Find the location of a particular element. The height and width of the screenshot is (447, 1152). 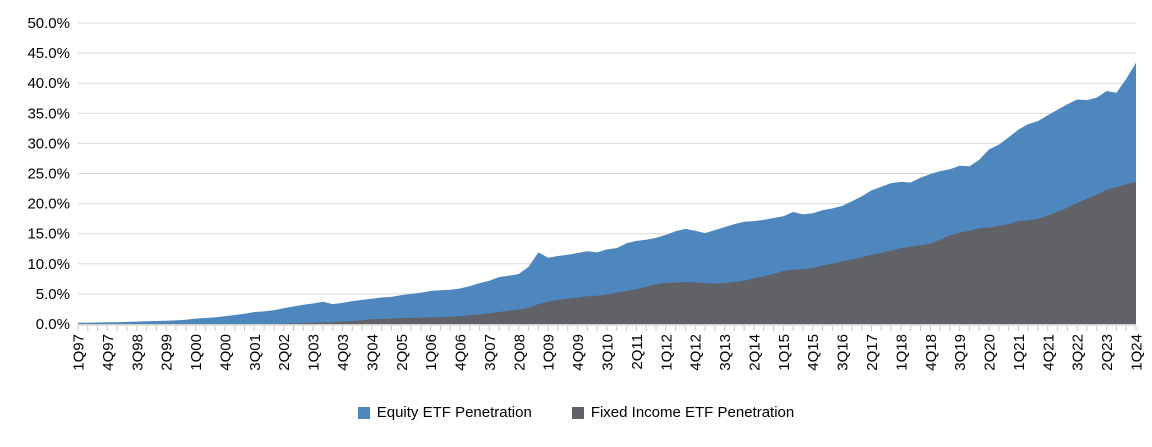

x-axis-label: 1Q15 is located at coordinates (784, 352).